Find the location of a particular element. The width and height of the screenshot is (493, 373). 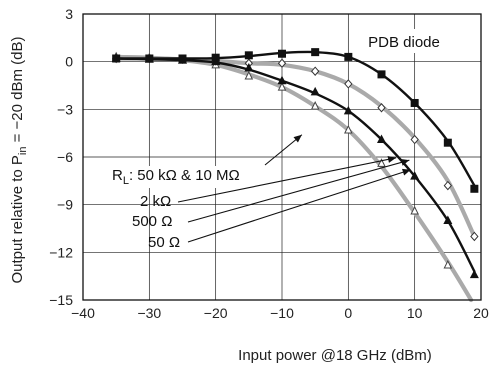

x-tick-label: −20 is located at coordinates (216, 313).